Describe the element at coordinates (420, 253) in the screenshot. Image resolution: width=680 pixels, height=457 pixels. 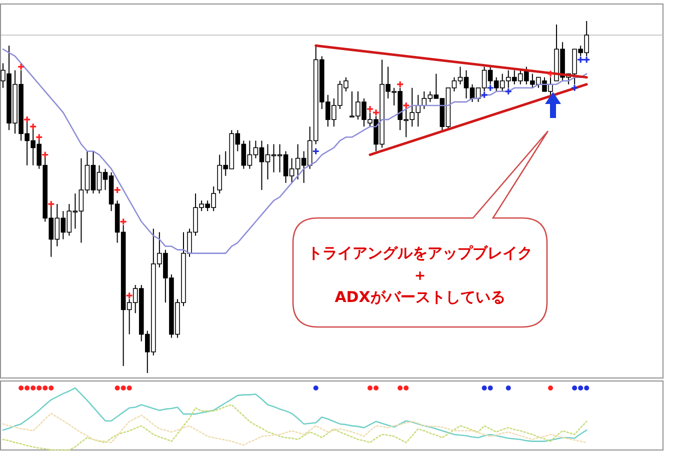
I see `annotation: トライアングルをアップブレイク` at that location.